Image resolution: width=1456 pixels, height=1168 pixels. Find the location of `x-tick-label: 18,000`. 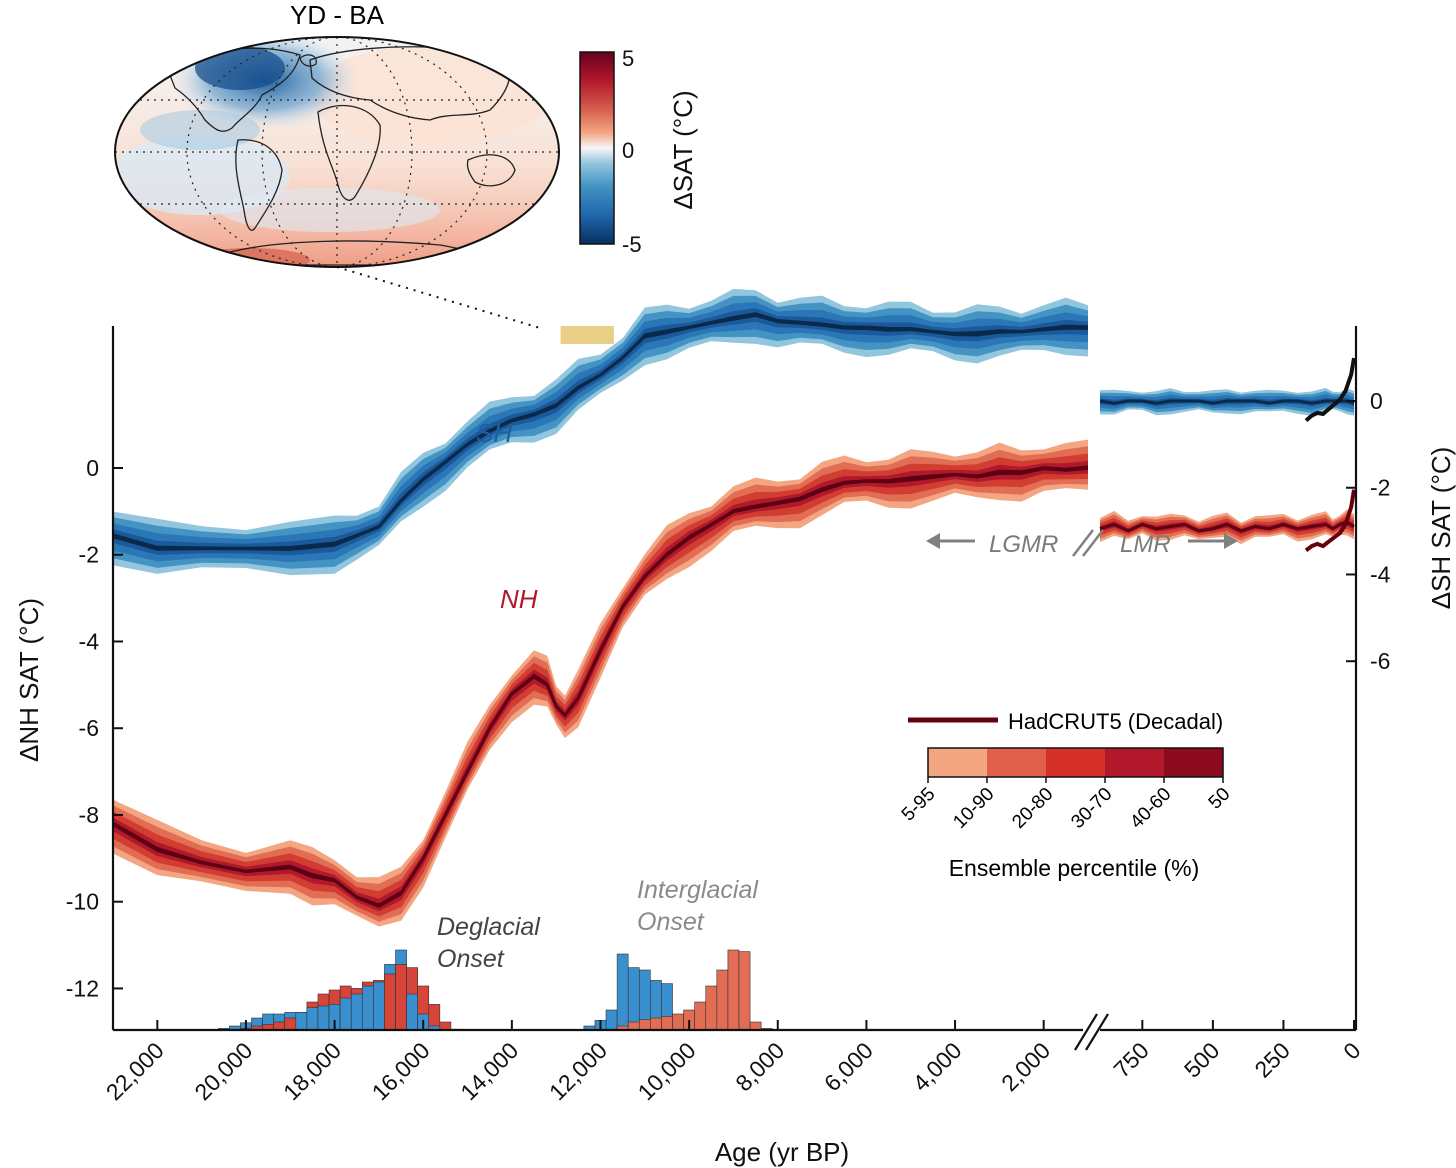

x-tick-label: 18,000 is located at coordinates (312, 1071).